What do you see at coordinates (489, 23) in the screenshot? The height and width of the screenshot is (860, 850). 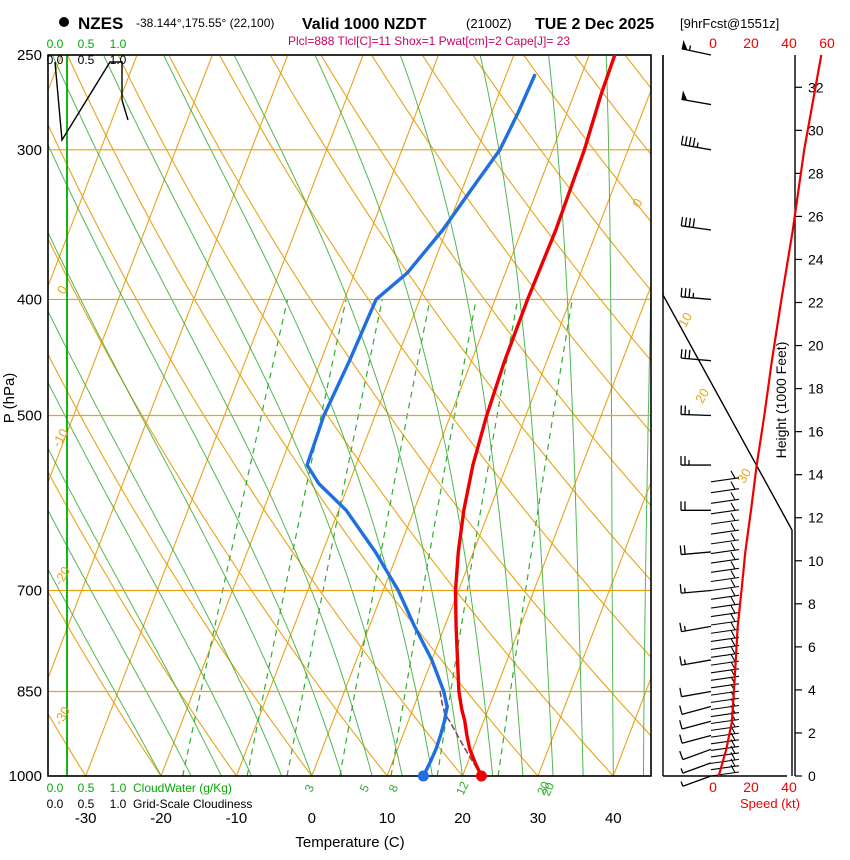 I see `valid-utc: (2100Z)` at bounding box center [489, 23].